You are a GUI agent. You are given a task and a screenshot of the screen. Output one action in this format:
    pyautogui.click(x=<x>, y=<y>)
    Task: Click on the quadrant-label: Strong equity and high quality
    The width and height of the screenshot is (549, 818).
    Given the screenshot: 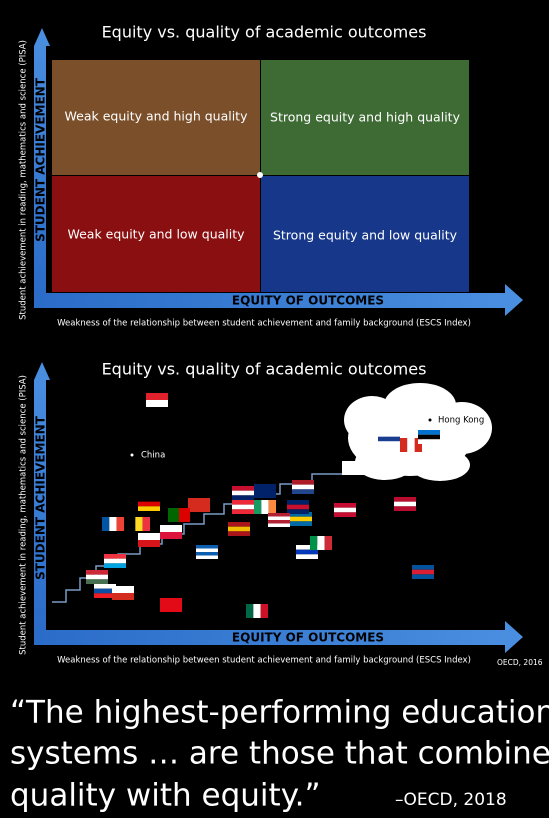 What is the action you would take?
    pyautogui.click(x=365, y=117)
    